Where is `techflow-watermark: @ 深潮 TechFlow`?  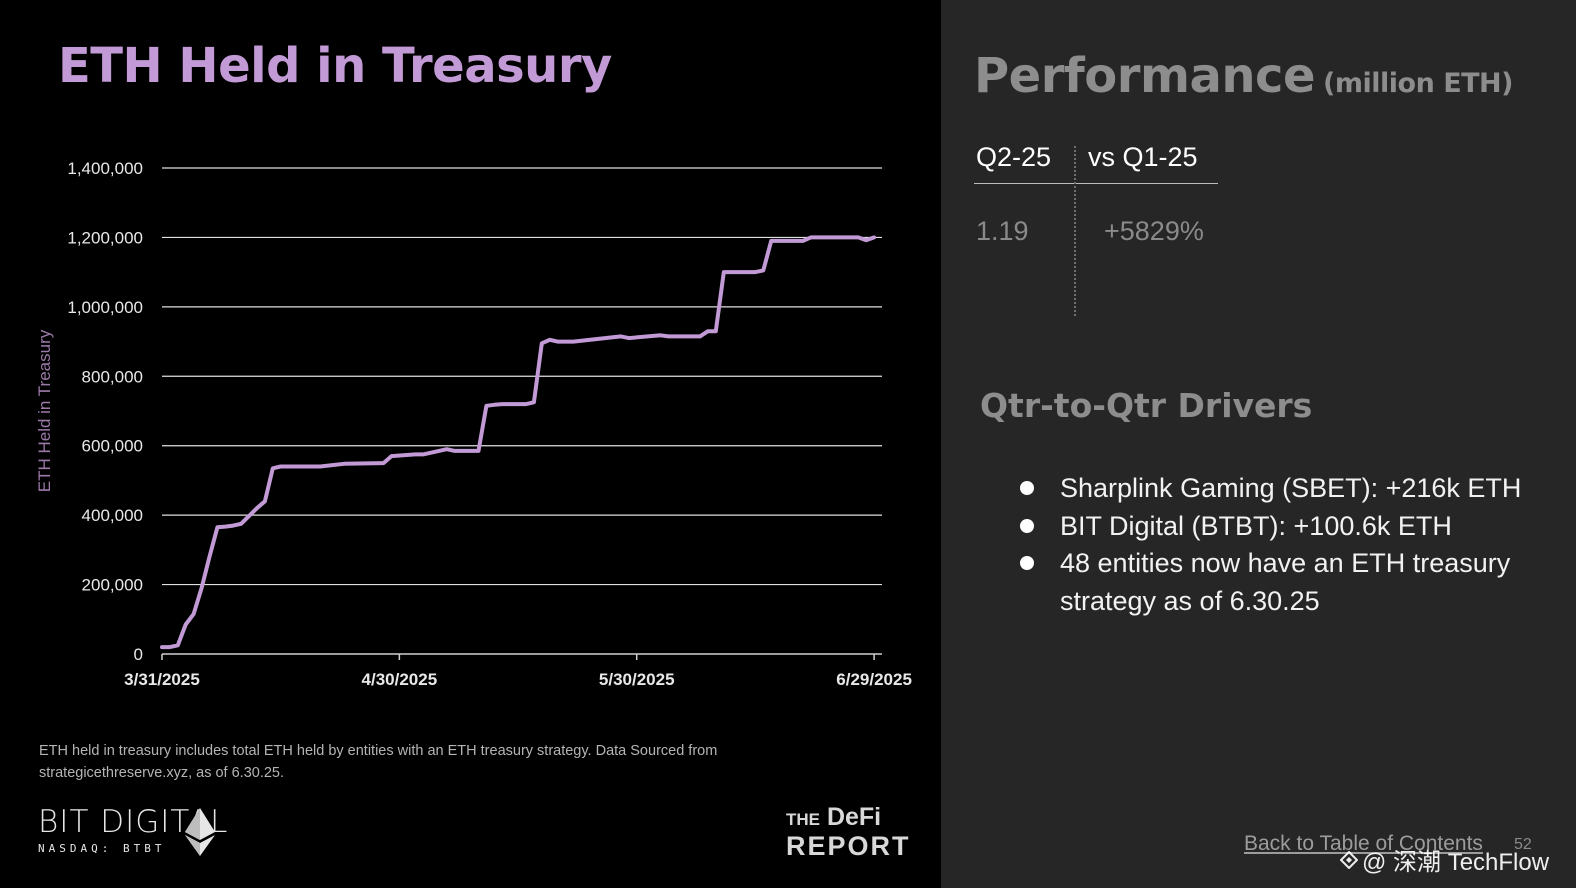
techflow-watermark: @ 深潮 TechFlow is located at coordinates (1444, 859).